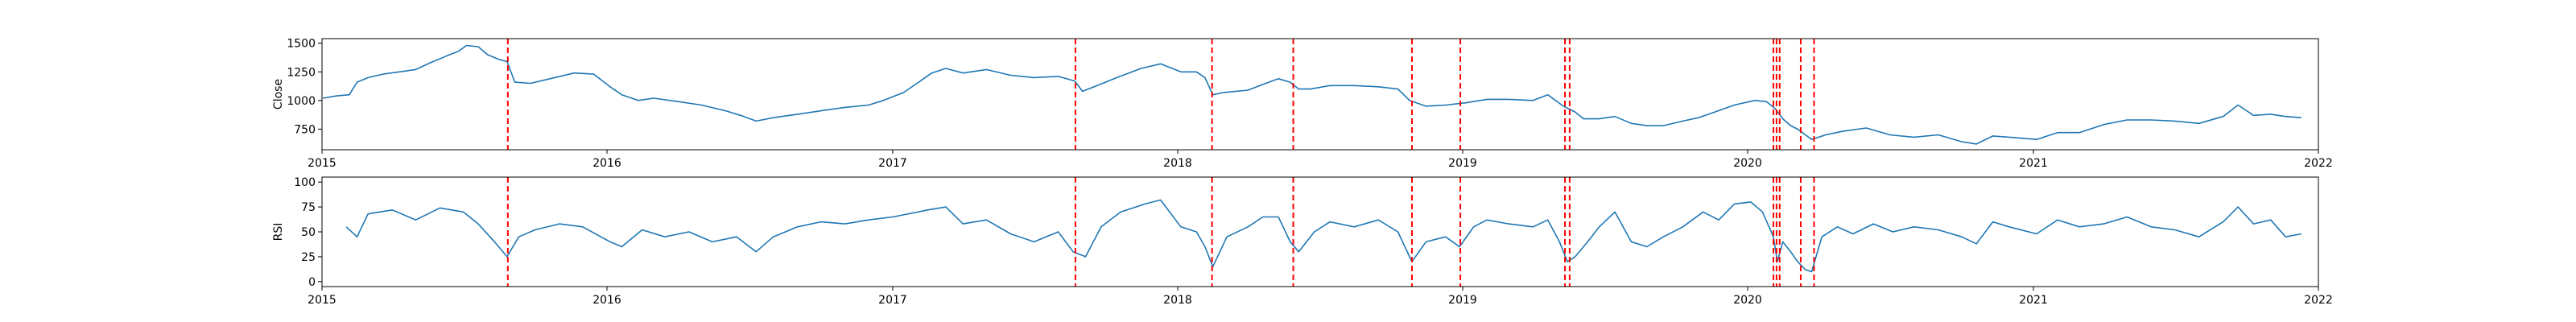 Image resolution: width=2576 pixels, height=322 pixels. Describe the element at coordinates (2033, 163) in the screenshot. I see `close-x-tick-label-6: 2021` at that location.